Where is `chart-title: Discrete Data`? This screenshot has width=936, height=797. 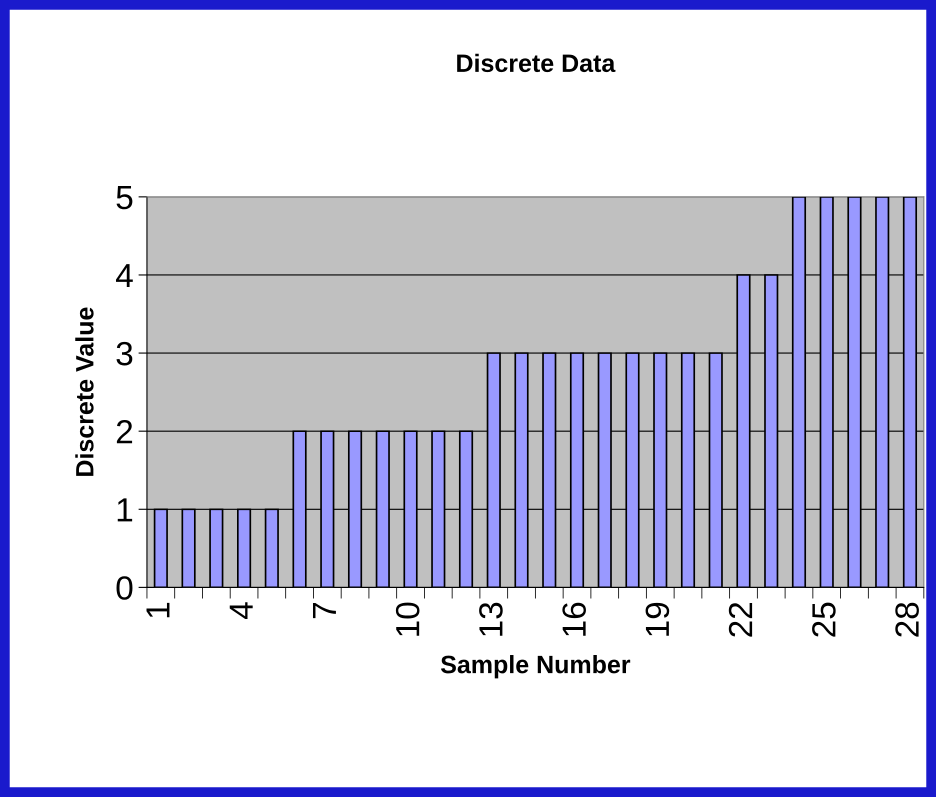 chart-title: Discrete Data is located at coordinates (536, 63).